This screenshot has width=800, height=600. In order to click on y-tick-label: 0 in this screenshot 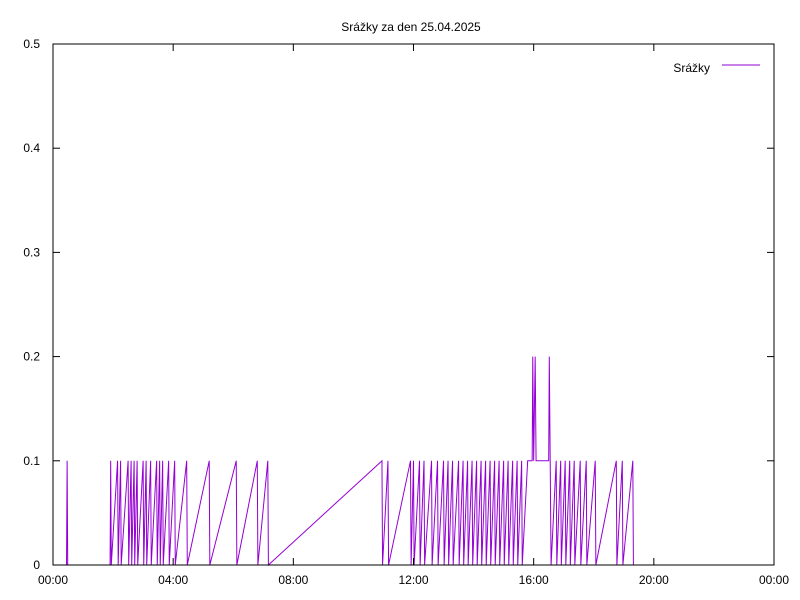, I will do `click(36, 565)`.